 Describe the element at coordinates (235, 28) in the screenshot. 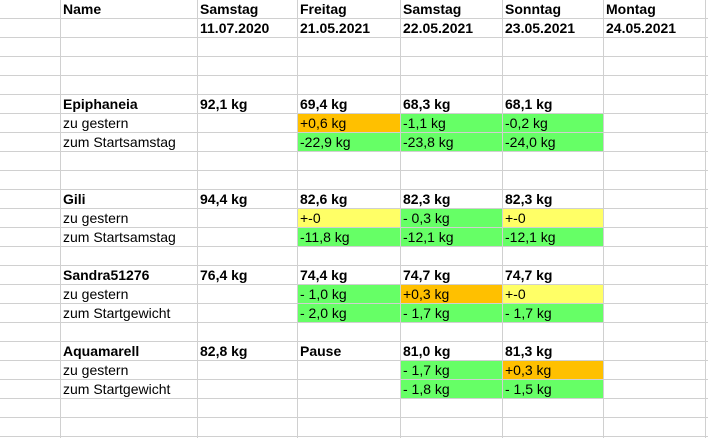

I see `header-date-cell: 11.07.2020` at that location.